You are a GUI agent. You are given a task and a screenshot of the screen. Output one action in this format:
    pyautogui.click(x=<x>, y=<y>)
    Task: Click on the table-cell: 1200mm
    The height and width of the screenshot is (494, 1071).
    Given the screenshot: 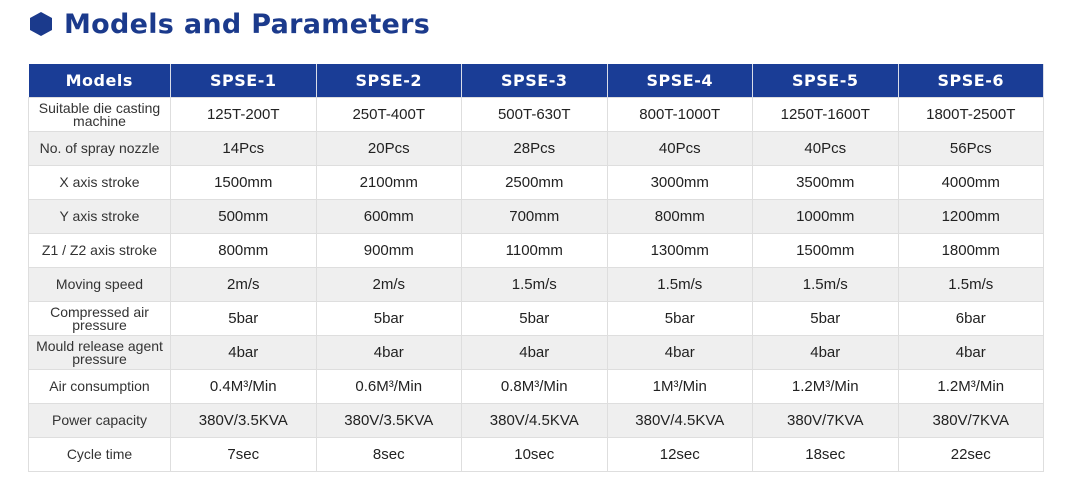 What is the action you would take?
    pyautogui.click(x=970, y=216)
    